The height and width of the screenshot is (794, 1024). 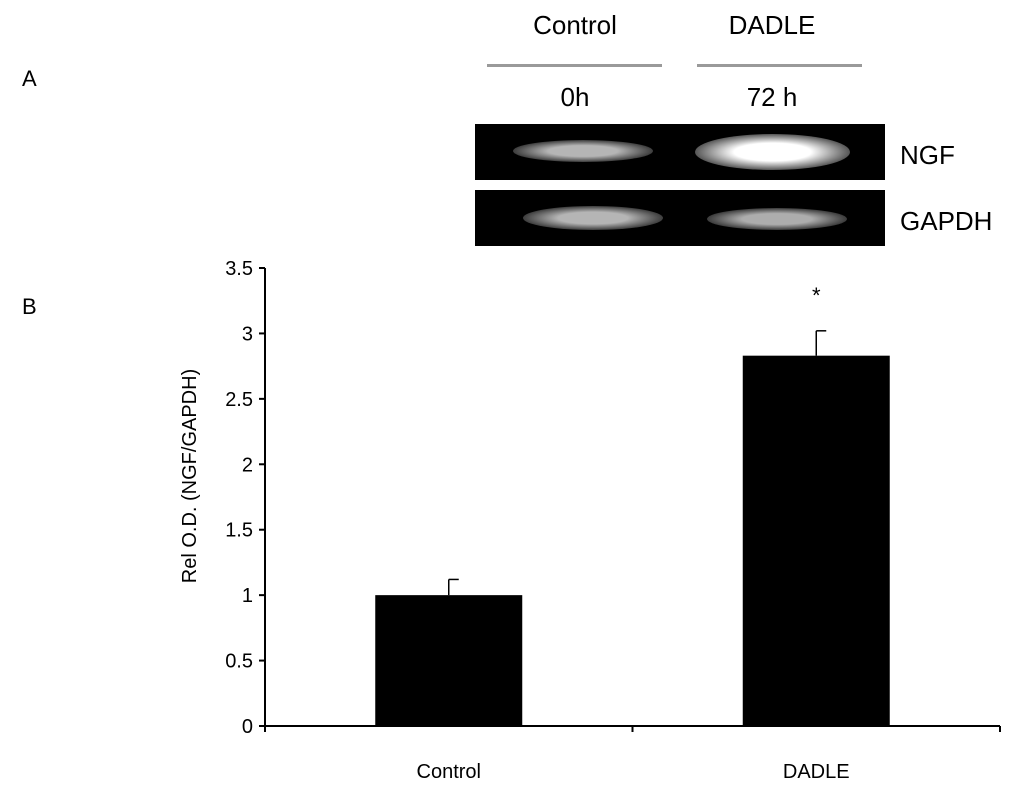 I want to click on ngf-blot-strip, so click(x=680, y=152).